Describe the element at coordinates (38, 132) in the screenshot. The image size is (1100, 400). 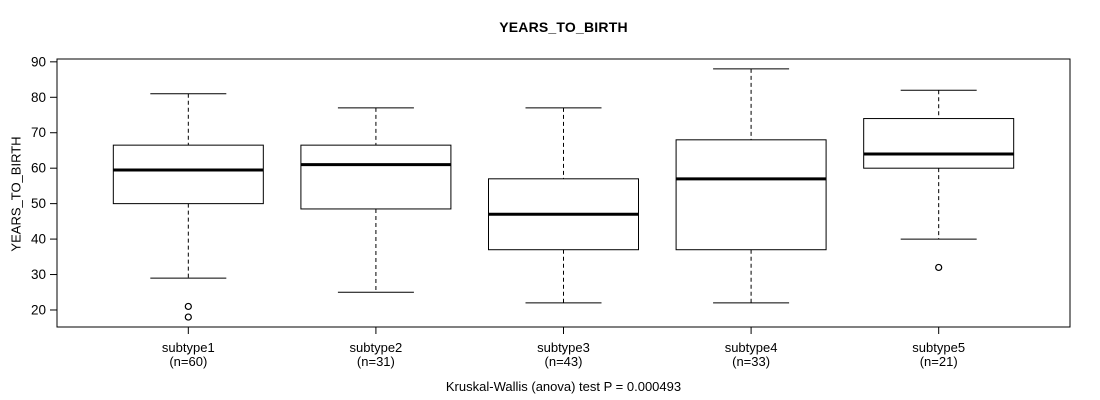
I see `y-tick-label: 70` at that location.